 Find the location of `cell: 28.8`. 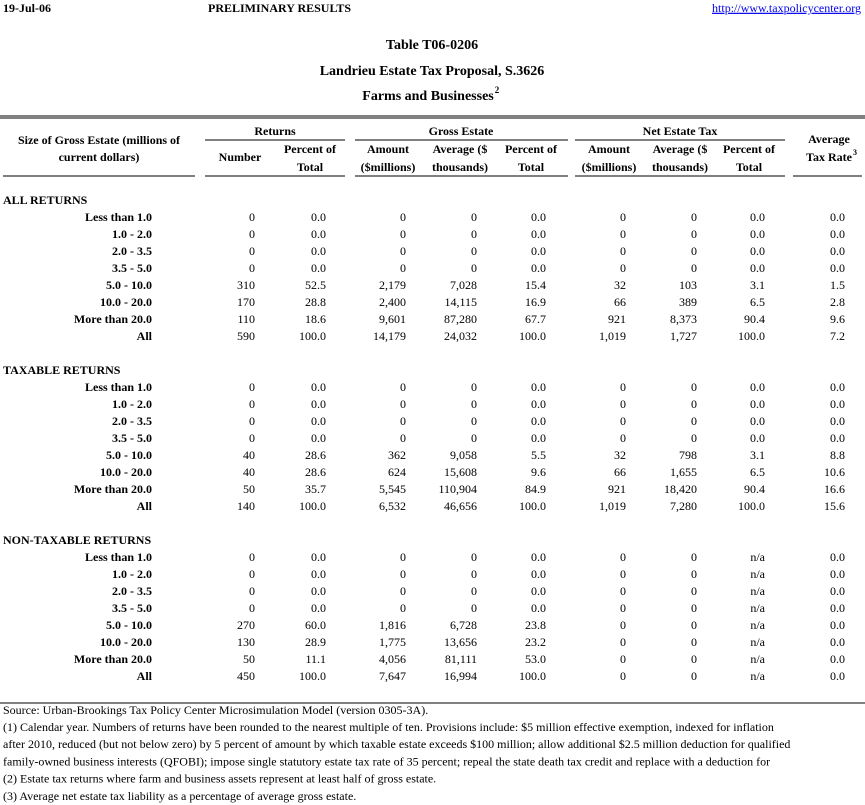

cell: 28.8 is located at coordinates (315, 302).